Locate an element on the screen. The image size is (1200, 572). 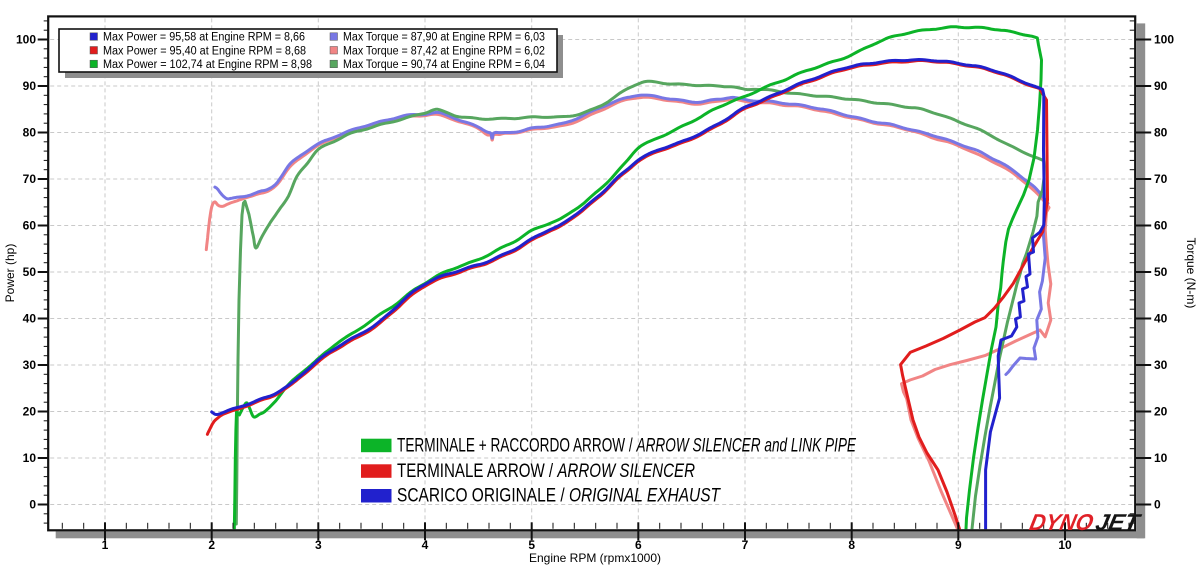
svg-text: Power (hp) is located at coordinates (10, 273).